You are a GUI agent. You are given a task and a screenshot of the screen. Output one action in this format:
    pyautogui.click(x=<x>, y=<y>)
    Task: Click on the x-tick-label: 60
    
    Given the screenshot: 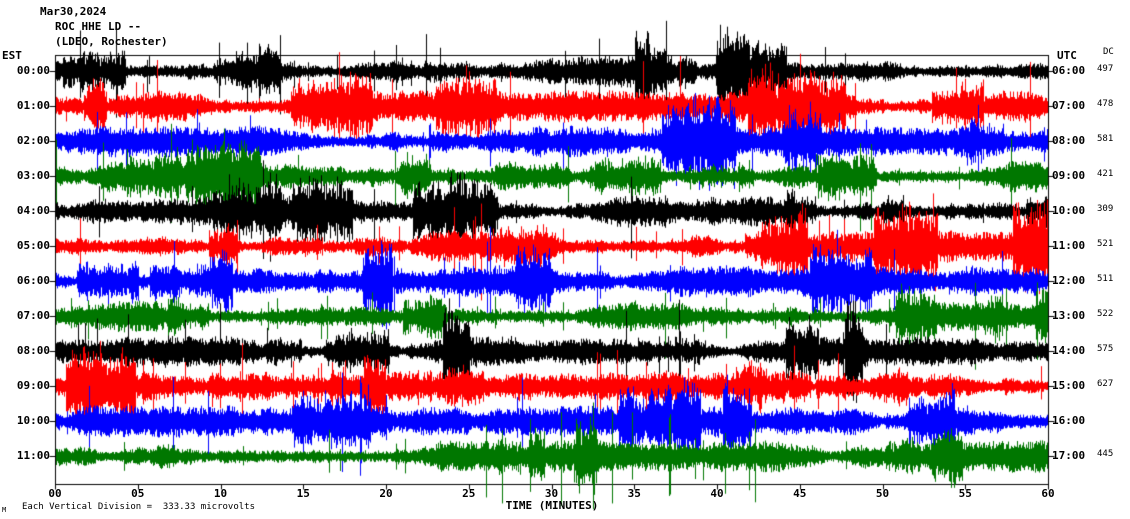 What is the action you would take?
    pyautogui.click(x=1048, y=493)
    